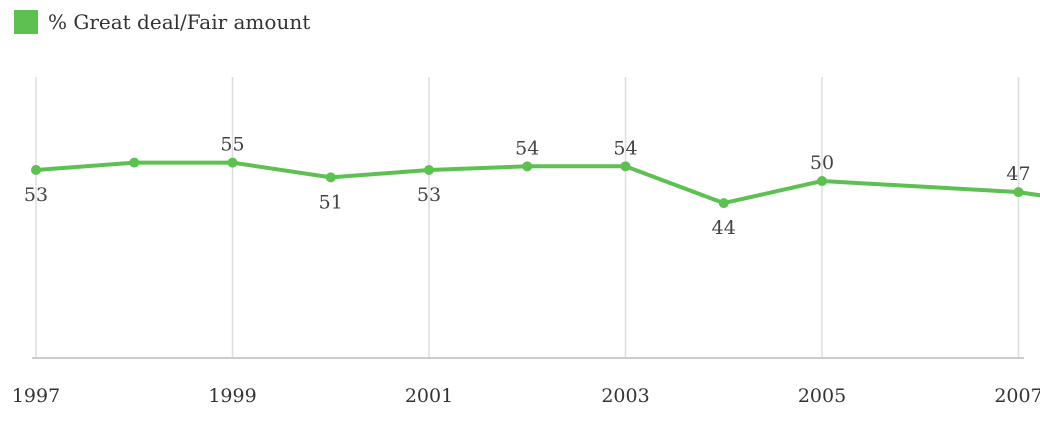  I want to click on data-label: 51, so click(331, 202).